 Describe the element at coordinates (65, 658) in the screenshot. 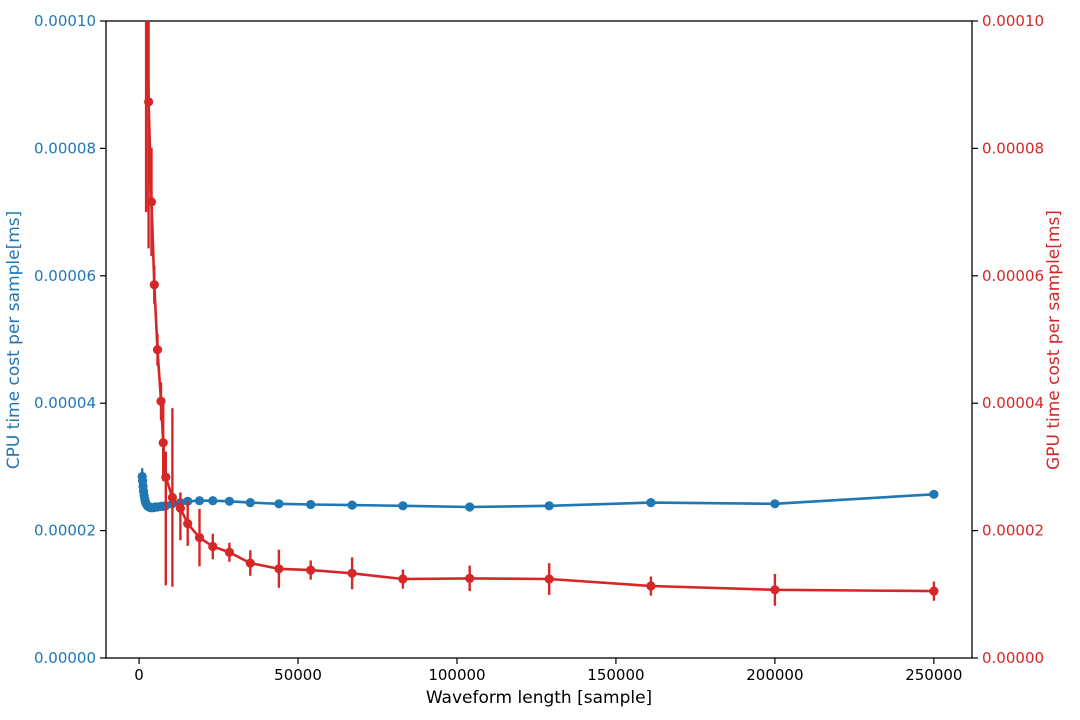

I see `left-y-tick-label: 0.00000` at that location.